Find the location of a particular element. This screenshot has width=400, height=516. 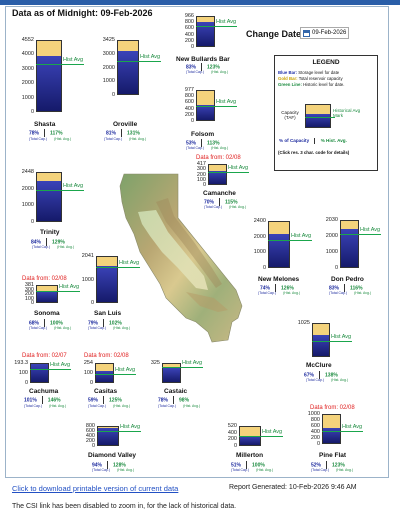

folsom-storage-bar is located at coordinates (205, 105).